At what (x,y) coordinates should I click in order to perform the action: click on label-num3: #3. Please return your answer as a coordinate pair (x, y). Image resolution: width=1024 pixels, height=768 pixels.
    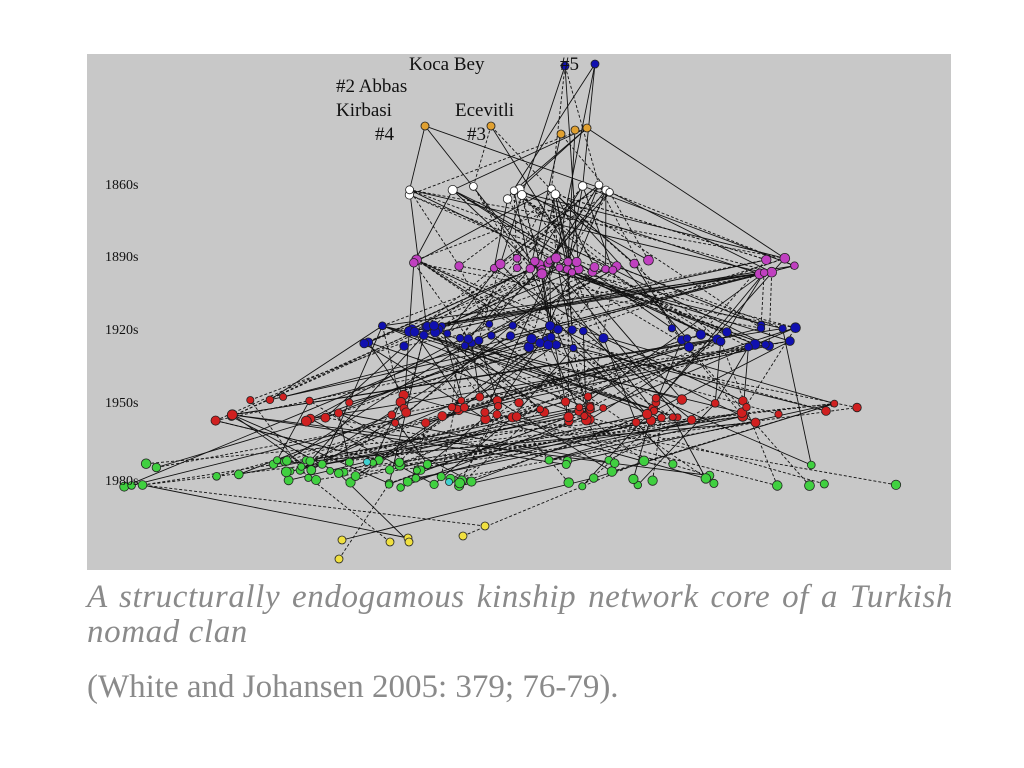
    Looking at the image, I should click on (476, 134).